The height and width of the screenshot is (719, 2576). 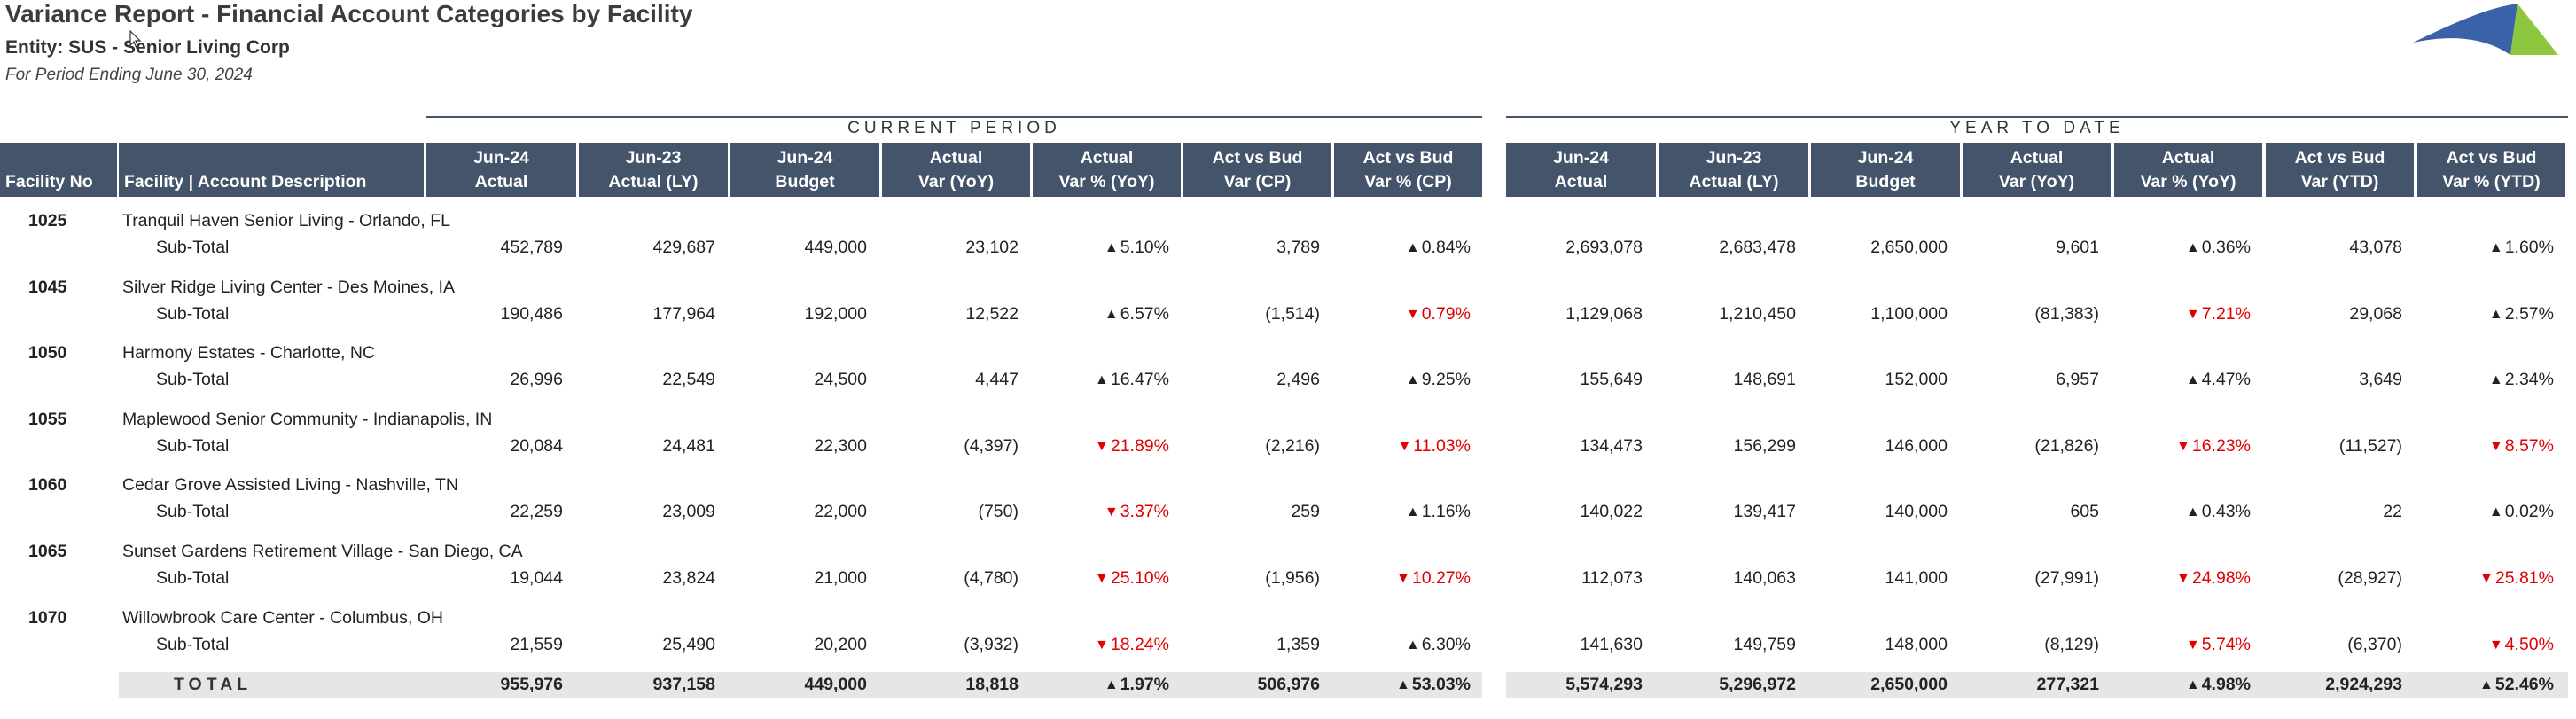 What do you see at coordinates (1611, 511) in the screenshot?
I see `subtotal-ytd-cell-1: 140,022` at bounding box center [1611, 511].